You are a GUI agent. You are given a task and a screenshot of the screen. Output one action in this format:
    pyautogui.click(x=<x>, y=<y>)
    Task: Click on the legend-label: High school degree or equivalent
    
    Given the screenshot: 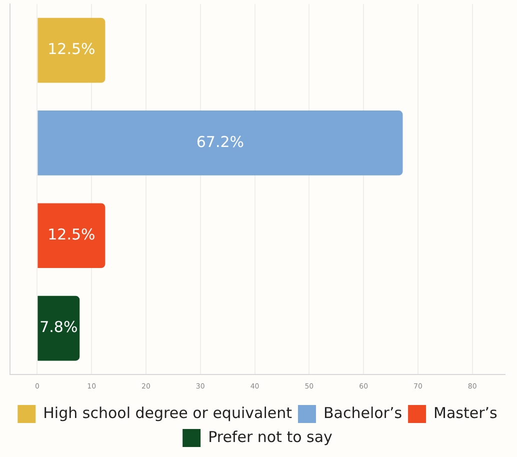 What is the action you would take?
    pyautogui.click(x=167, y=413)
    